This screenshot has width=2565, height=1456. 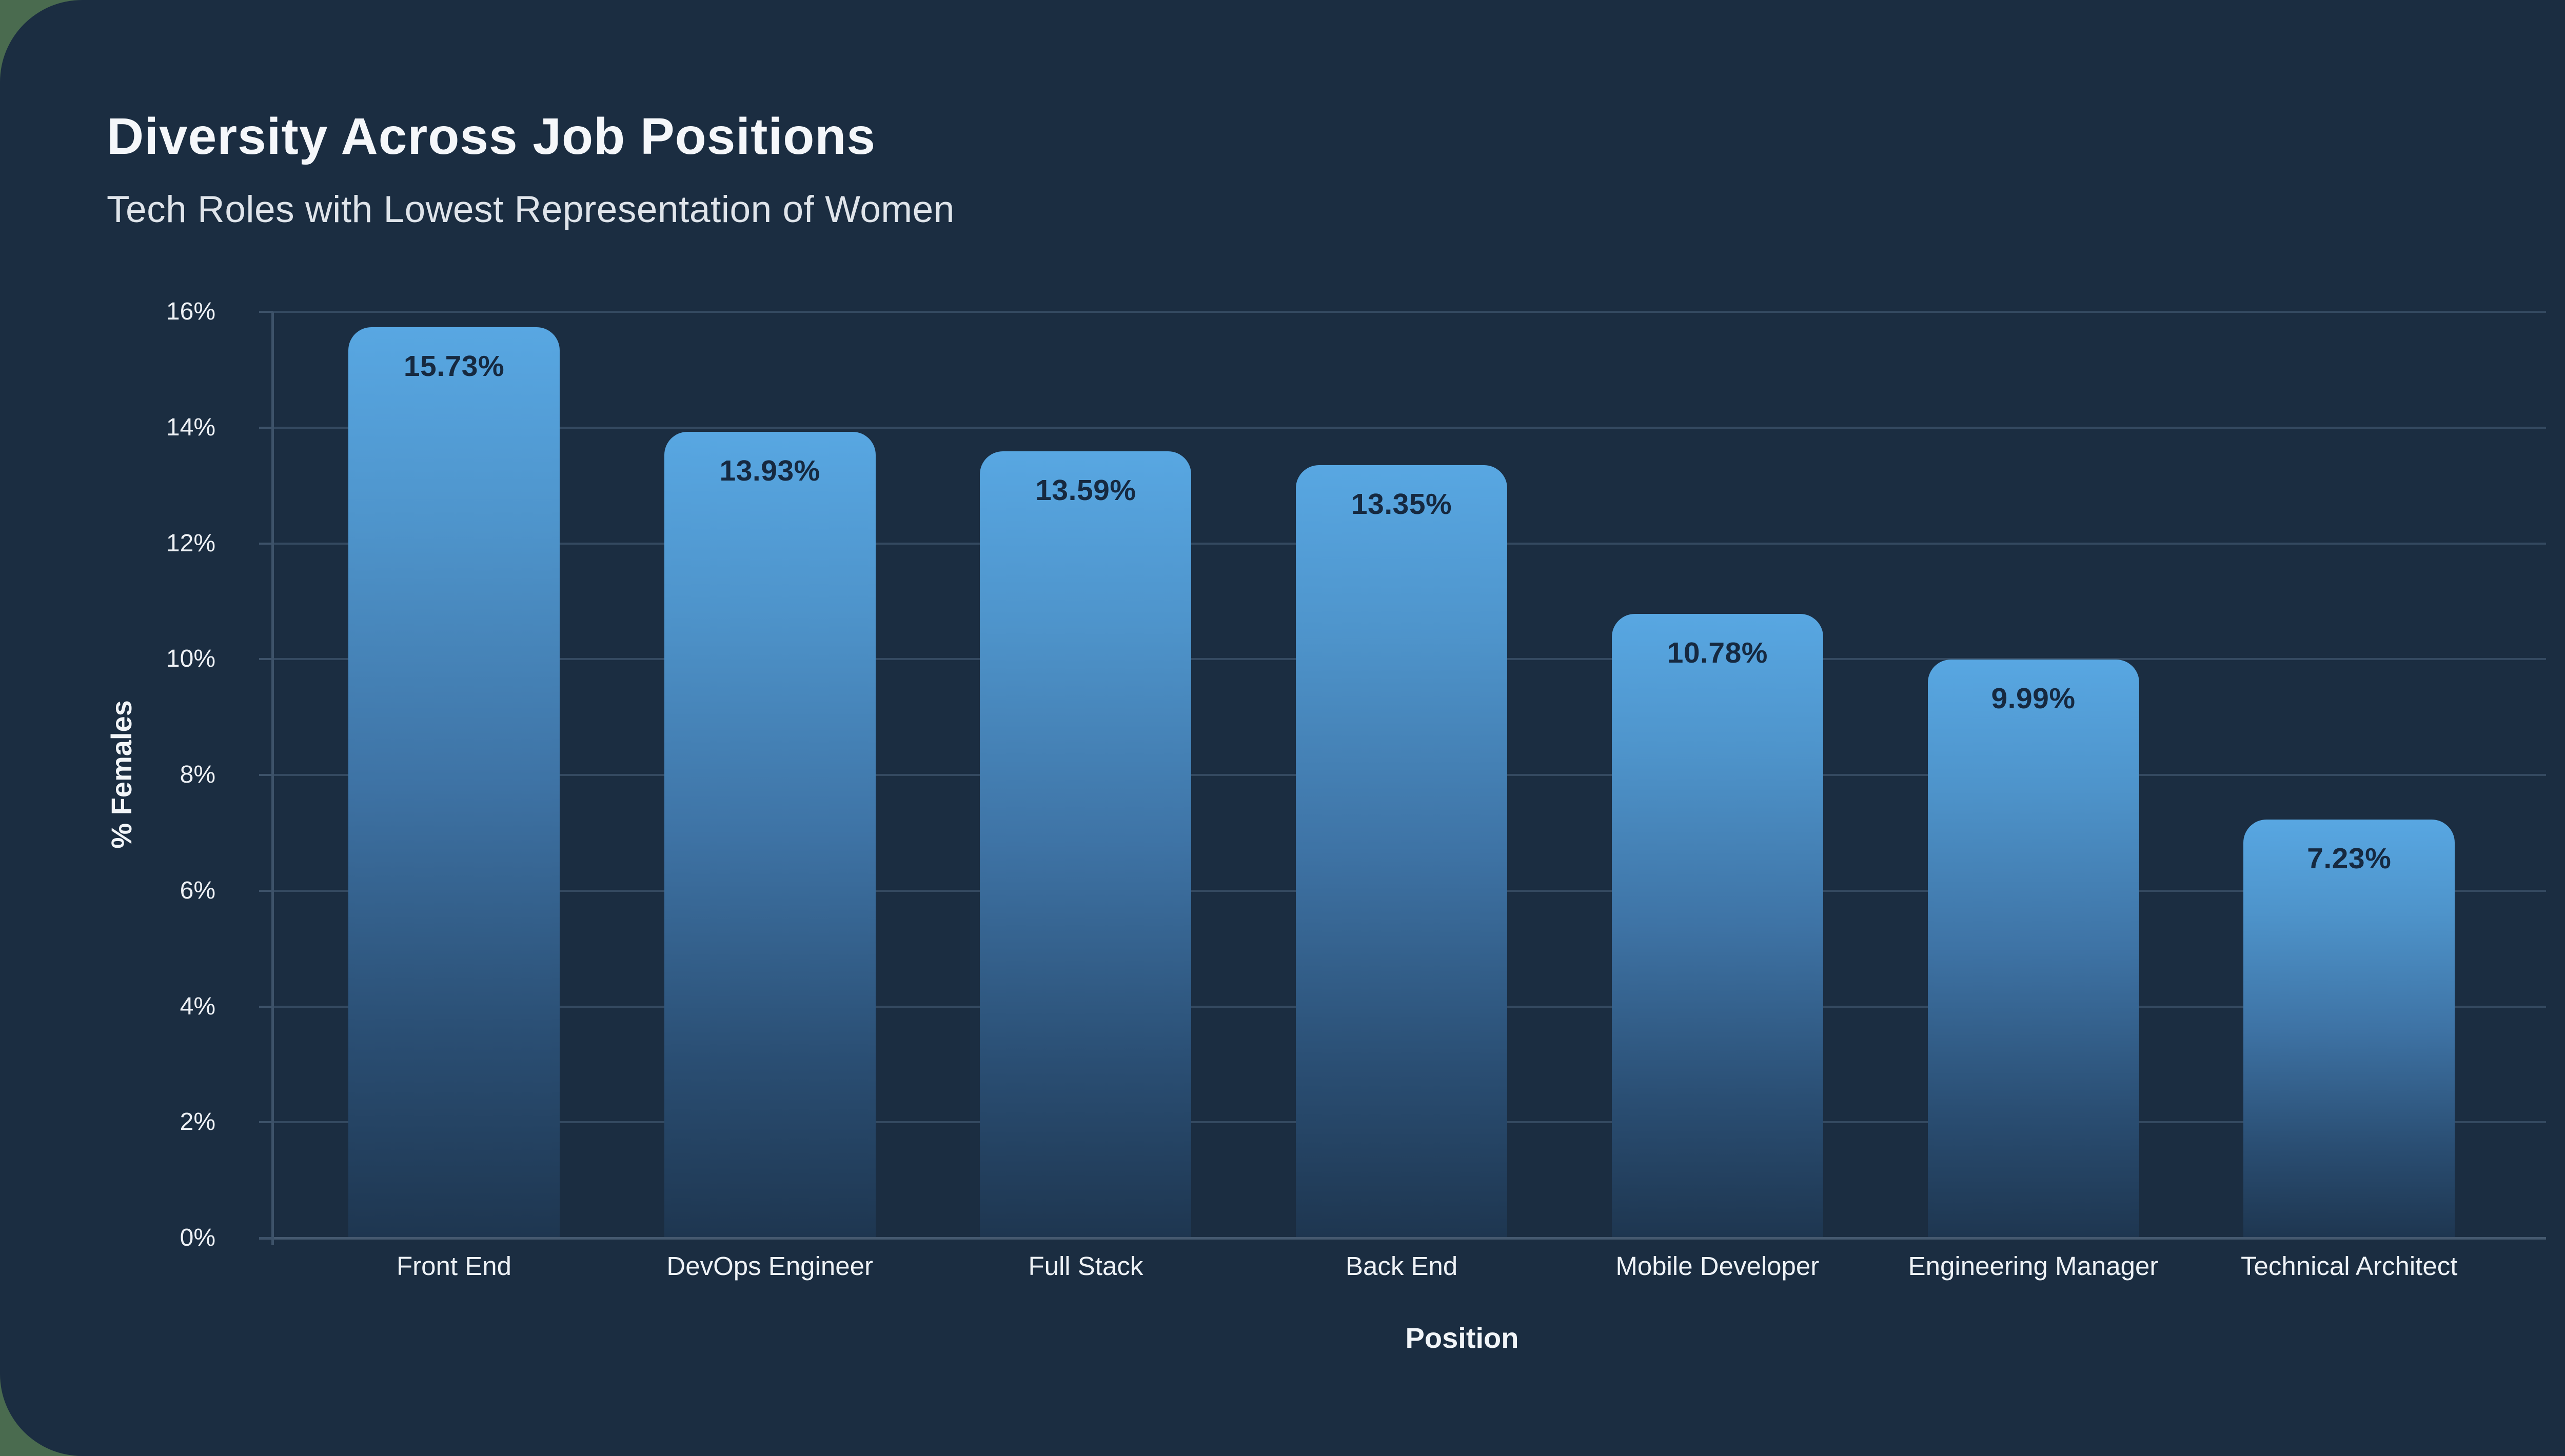 I want to click on bar: 10.78%, so click(x=1717, y=926).